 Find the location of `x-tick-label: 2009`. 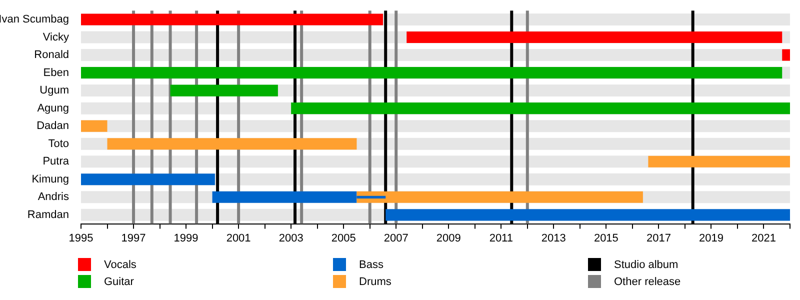

x-tick-label: 2009 is located at coordinates (448, 238).